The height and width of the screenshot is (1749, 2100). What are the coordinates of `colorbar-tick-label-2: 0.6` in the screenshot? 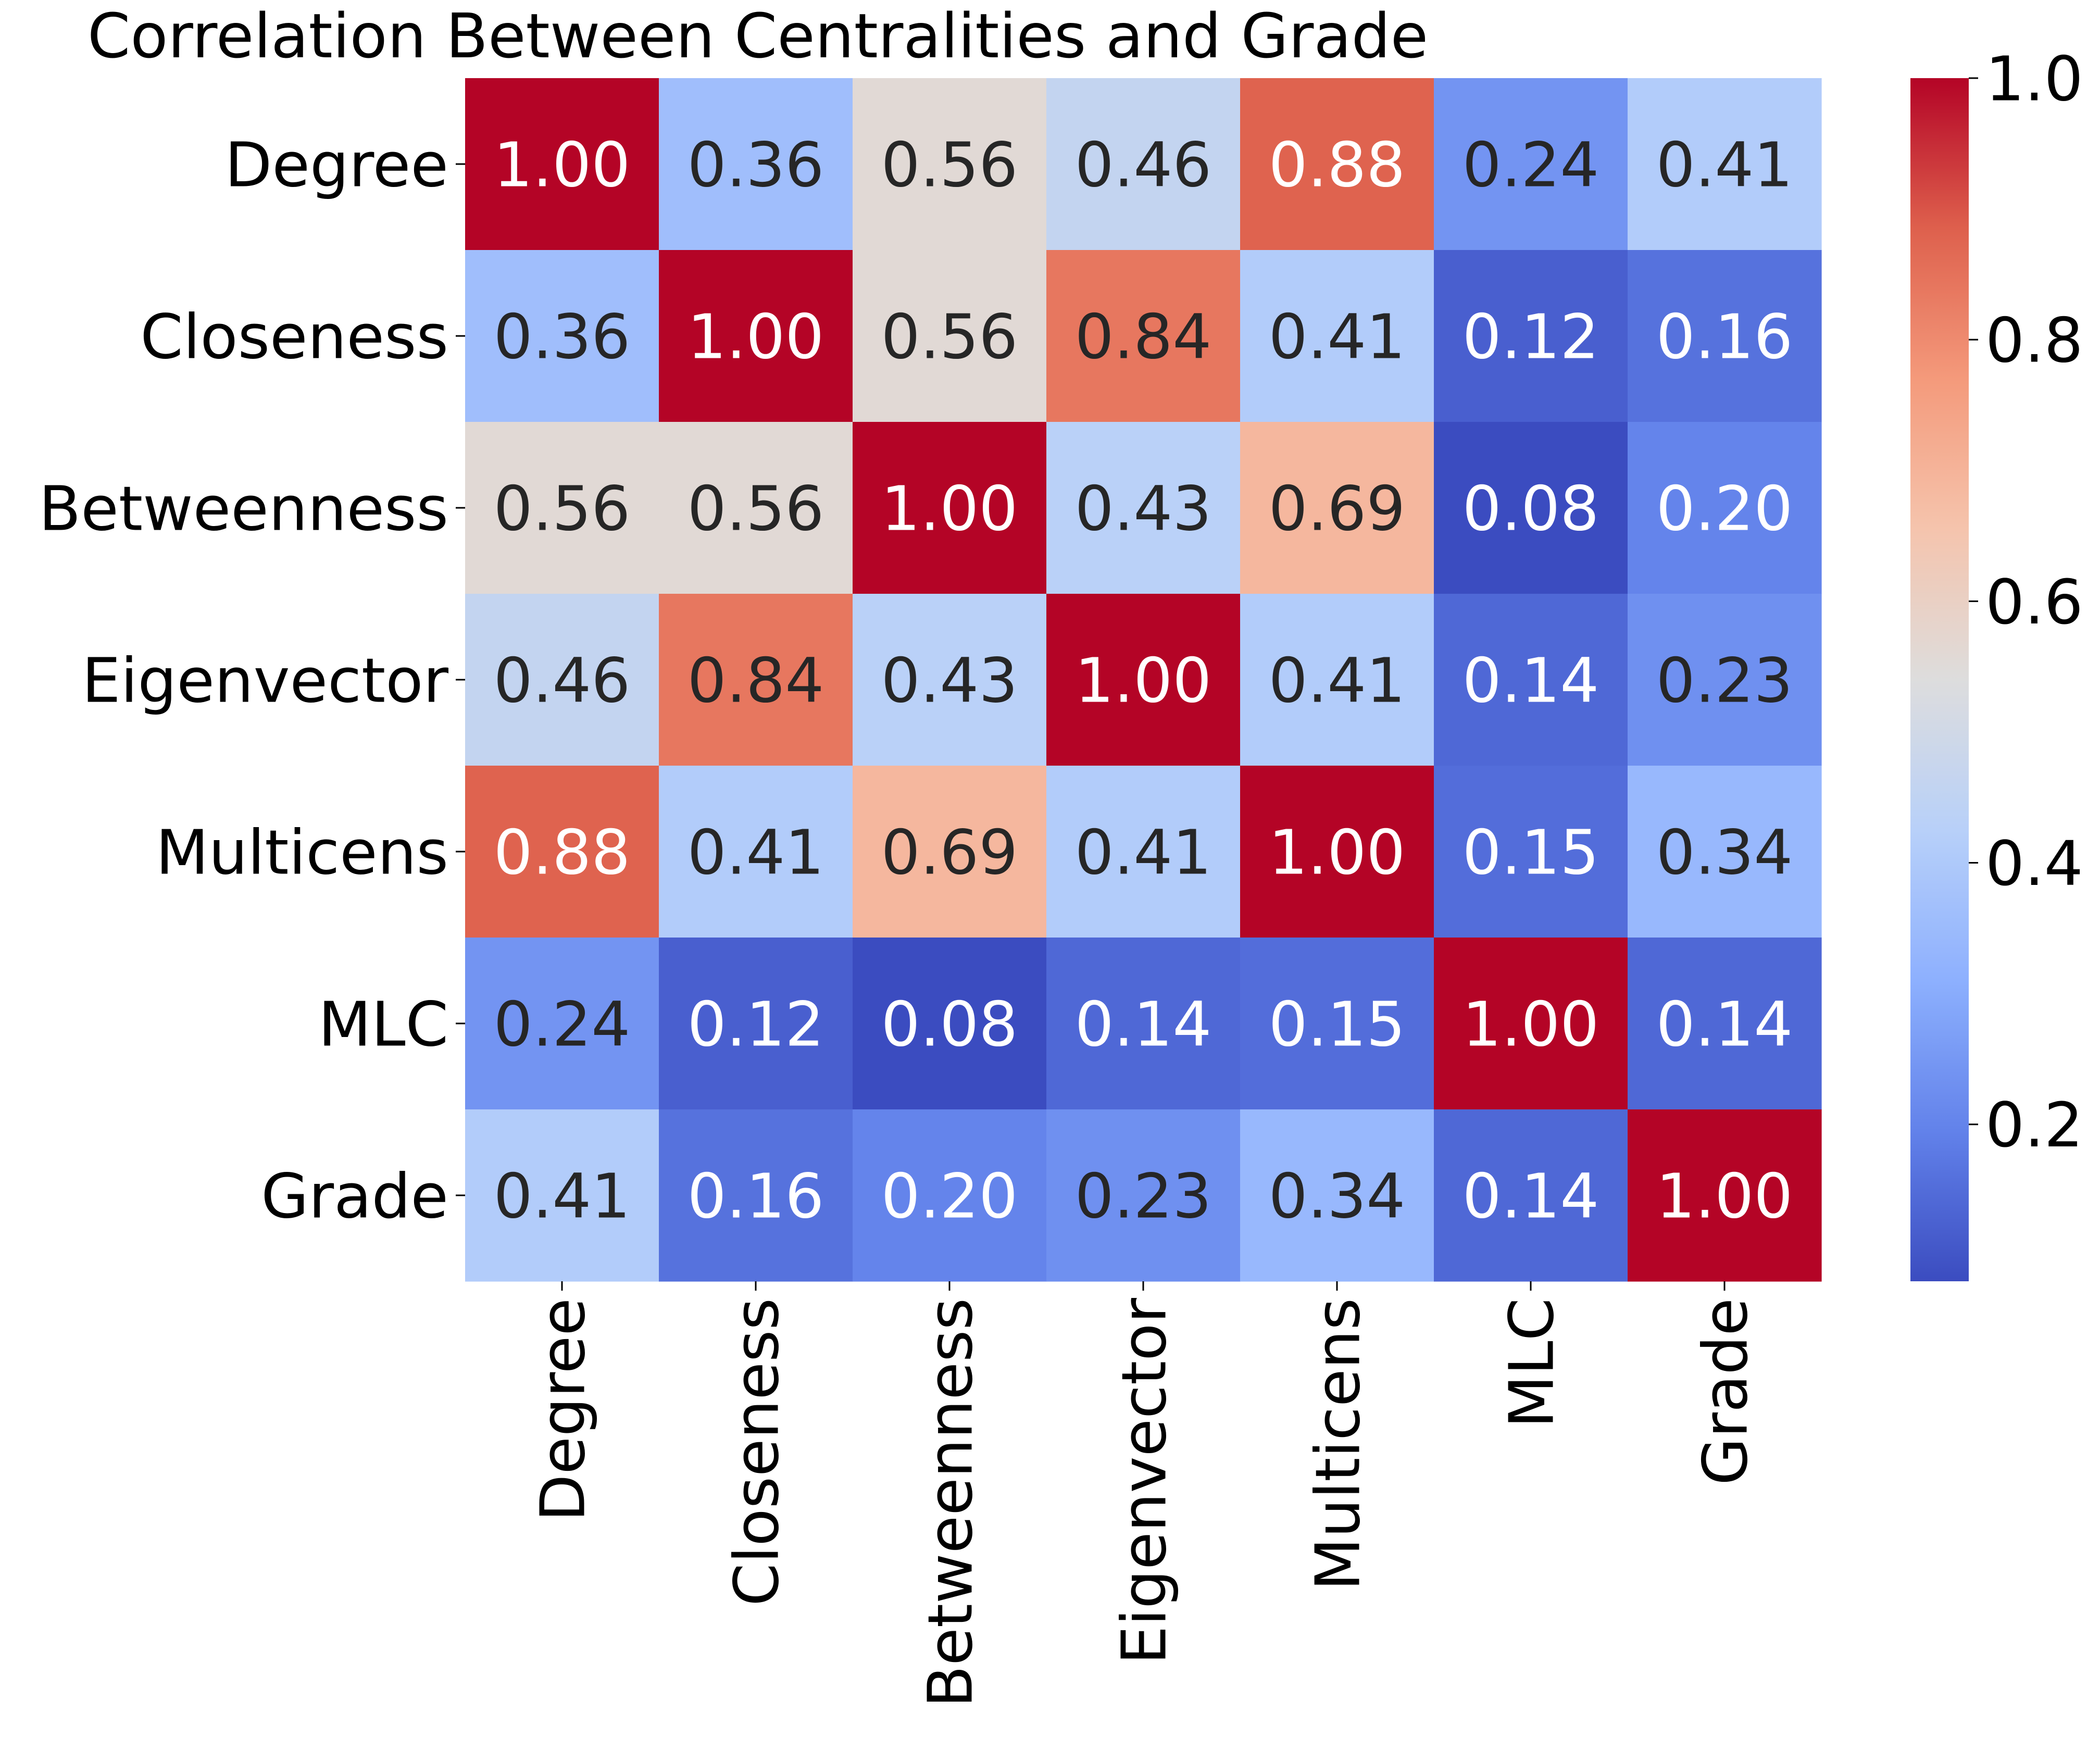 It's located at (2034, 602).